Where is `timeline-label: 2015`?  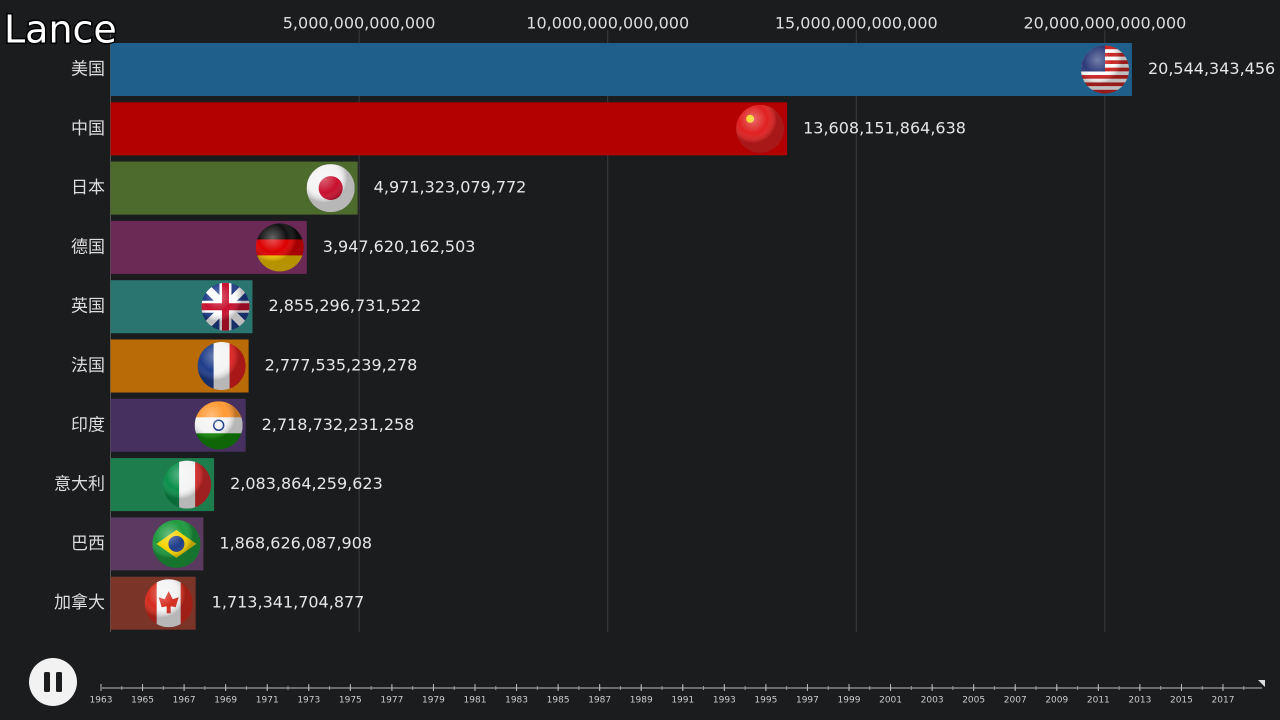
timeline-label: 2015 is located at coordinates (1181, 701).